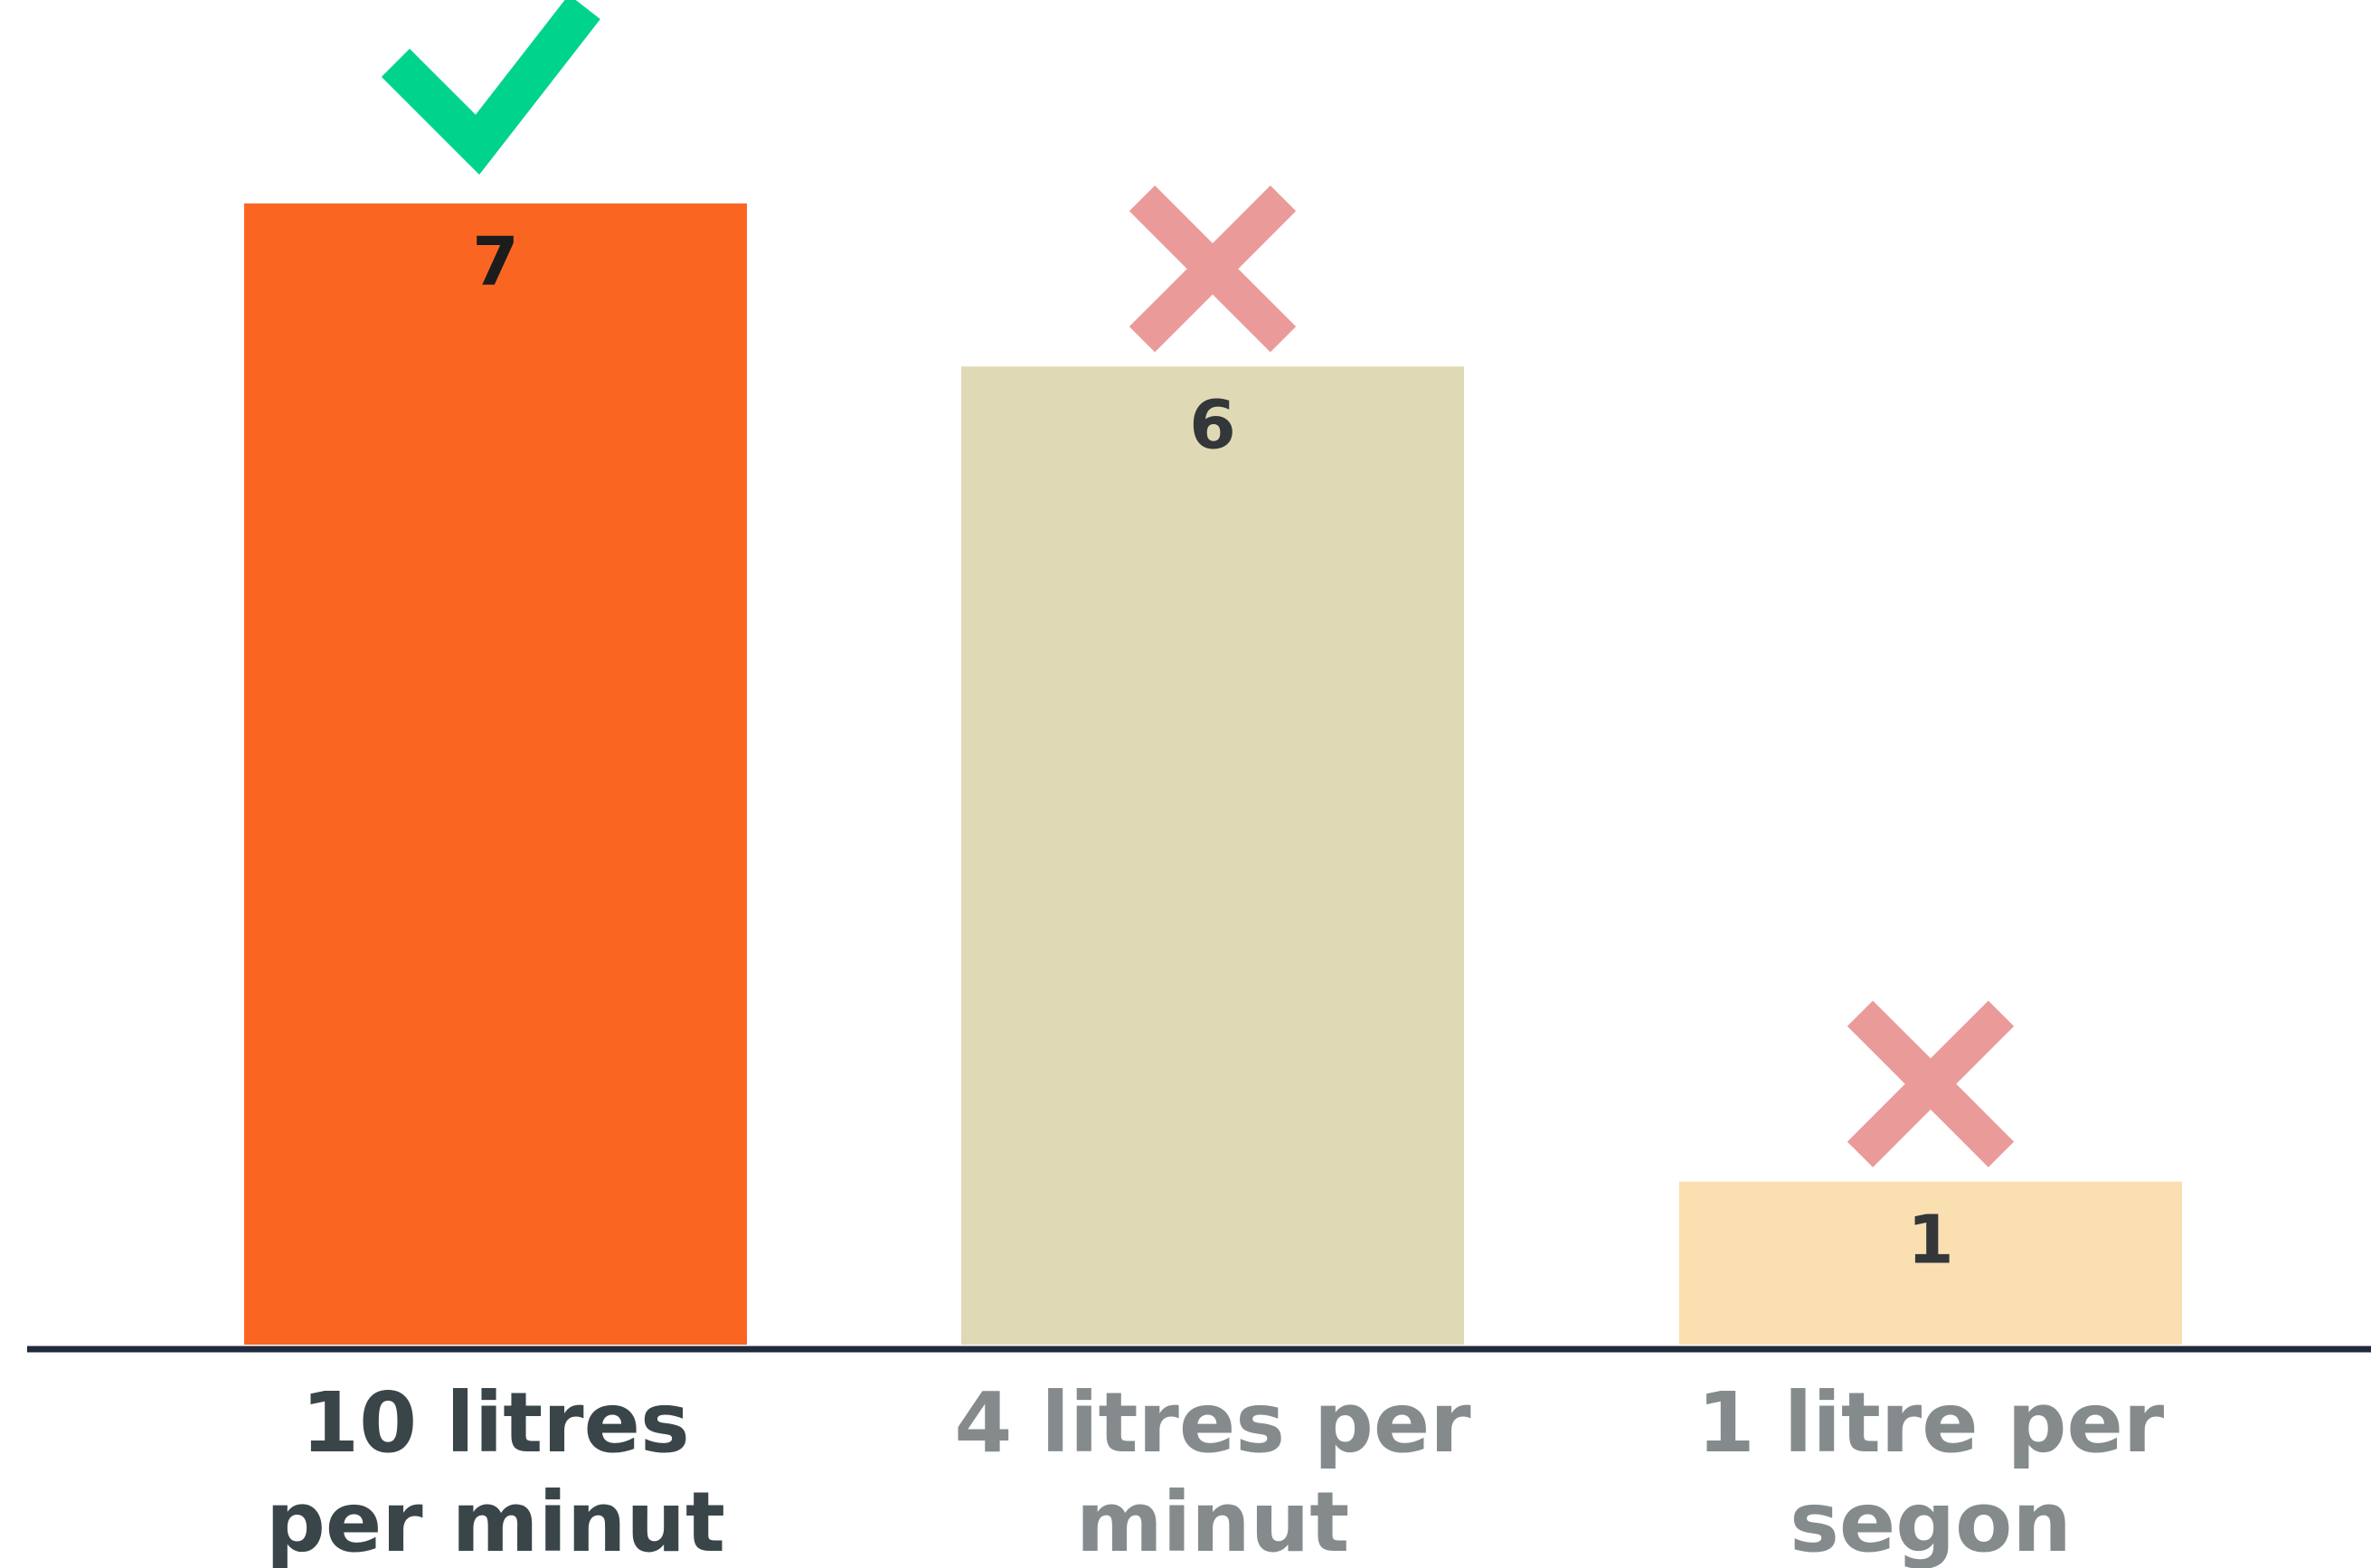 The image size is (2371, 1568). I want to click on category-label-2-line-1: 4 litres per, so click(1213, 1422).